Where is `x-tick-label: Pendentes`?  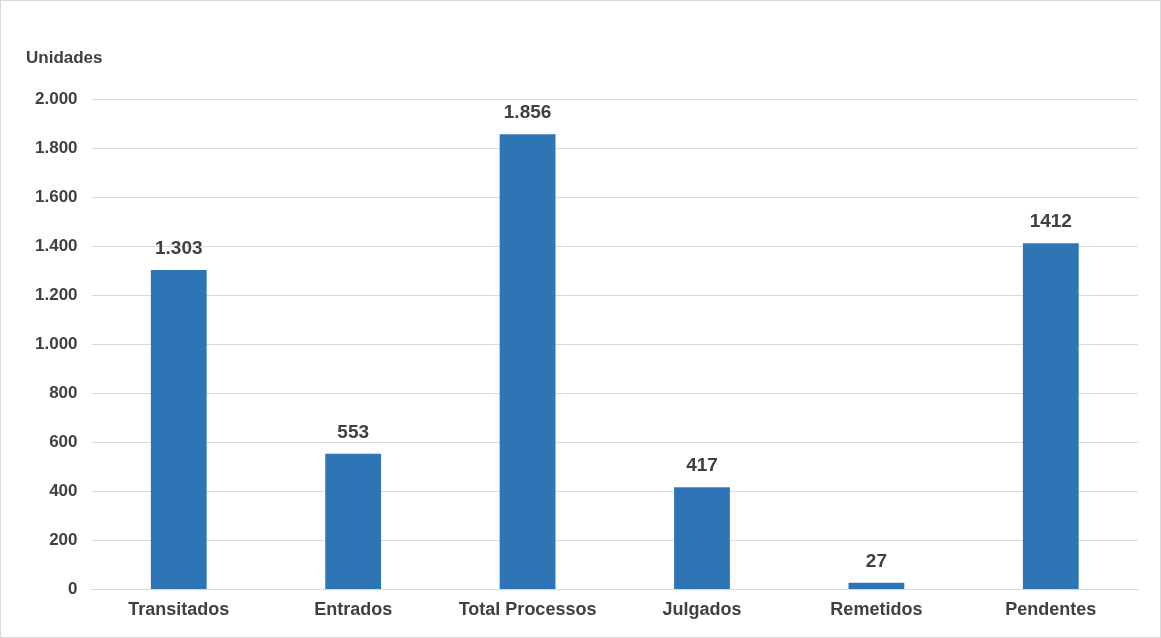 x-tick-label: Pendentes is located at coordinates (1051, 609).